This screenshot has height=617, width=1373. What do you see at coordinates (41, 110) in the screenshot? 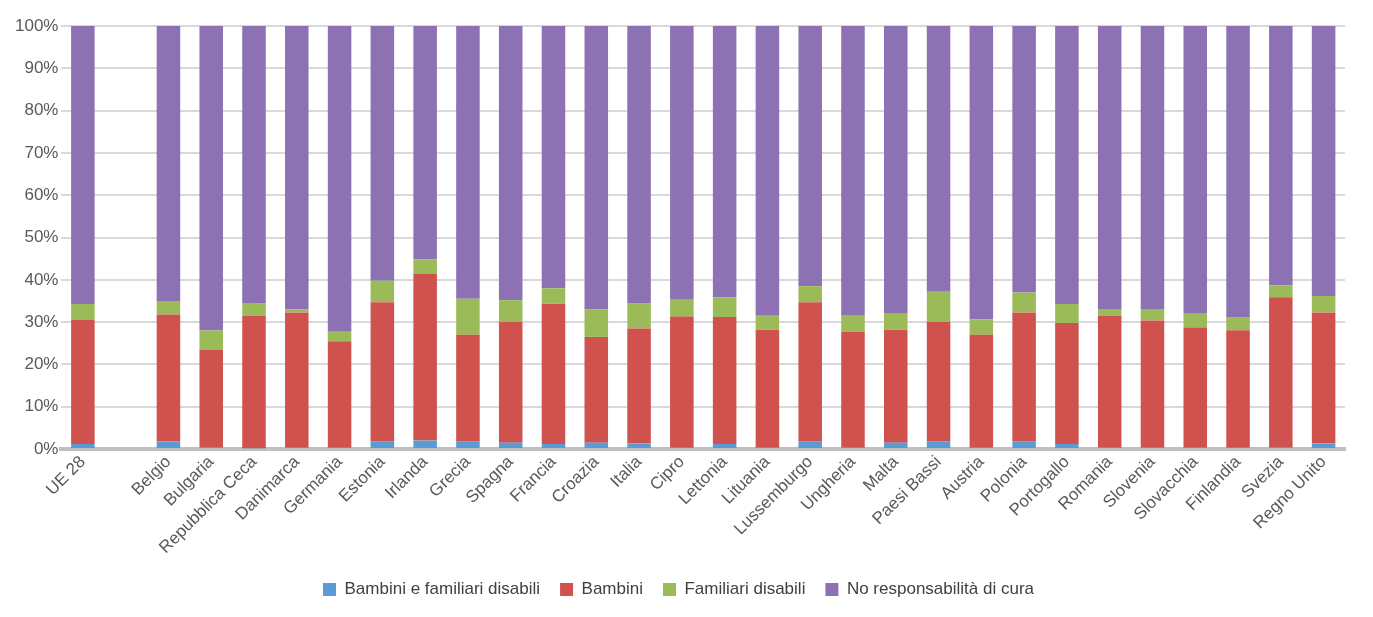
I see `y-tick-label: 80%` at bounding box center [41, 110].